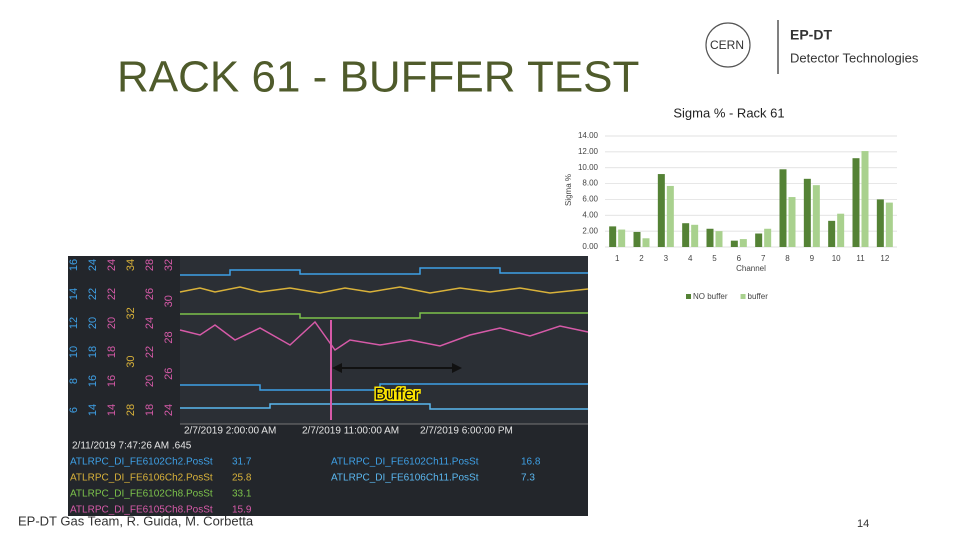  Describe the element at coordinates (141, 510) in the screenshot. I see `tag-name: ATLRPC_DI_FE6105Ch8.PosSt` at that location.